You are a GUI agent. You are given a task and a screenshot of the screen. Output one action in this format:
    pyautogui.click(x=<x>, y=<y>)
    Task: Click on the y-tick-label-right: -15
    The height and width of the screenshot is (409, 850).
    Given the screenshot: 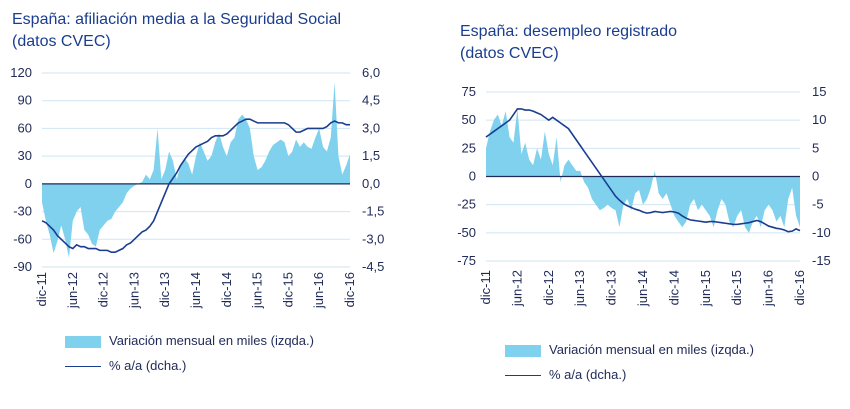 What is the action you would take?
    pyautogui.click(x=821, y=260)
    